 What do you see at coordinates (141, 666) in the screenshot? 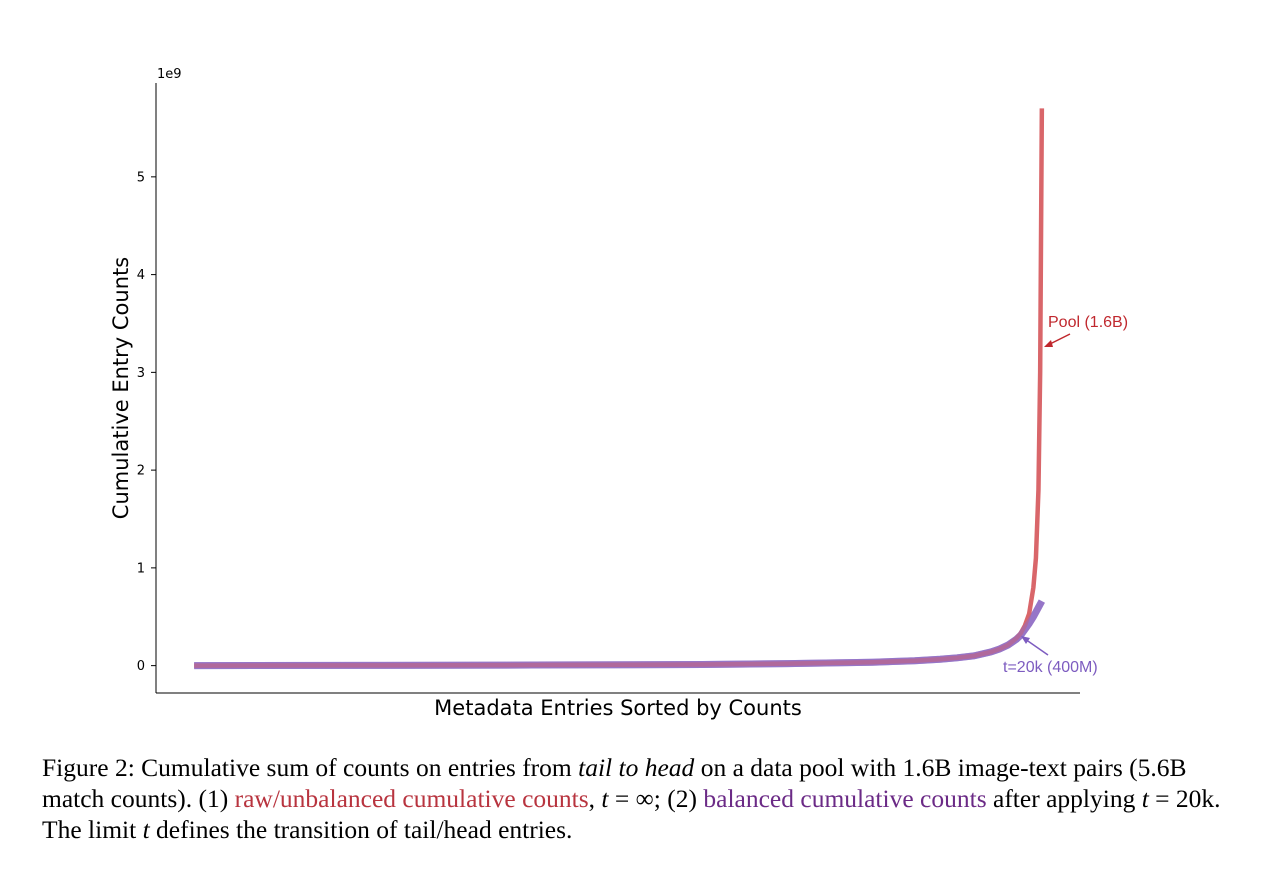
I see `y-tick-label: 0` at bounding box center [141, 666].